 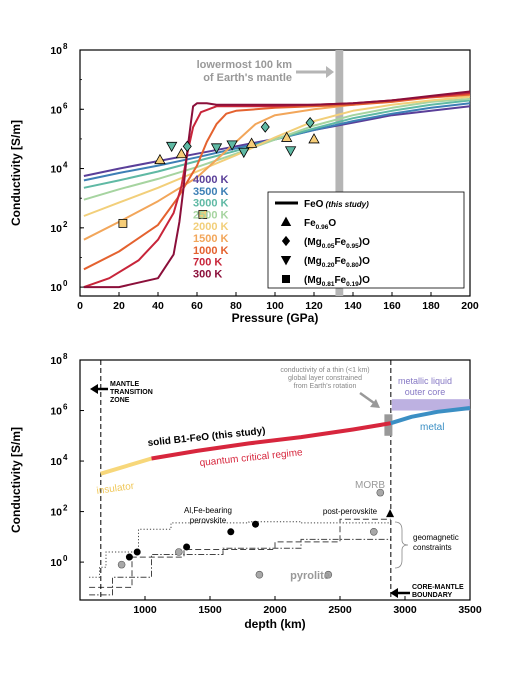 I want to click on mantle-tz-label-3: ZONE, so click(x=120, y=400).